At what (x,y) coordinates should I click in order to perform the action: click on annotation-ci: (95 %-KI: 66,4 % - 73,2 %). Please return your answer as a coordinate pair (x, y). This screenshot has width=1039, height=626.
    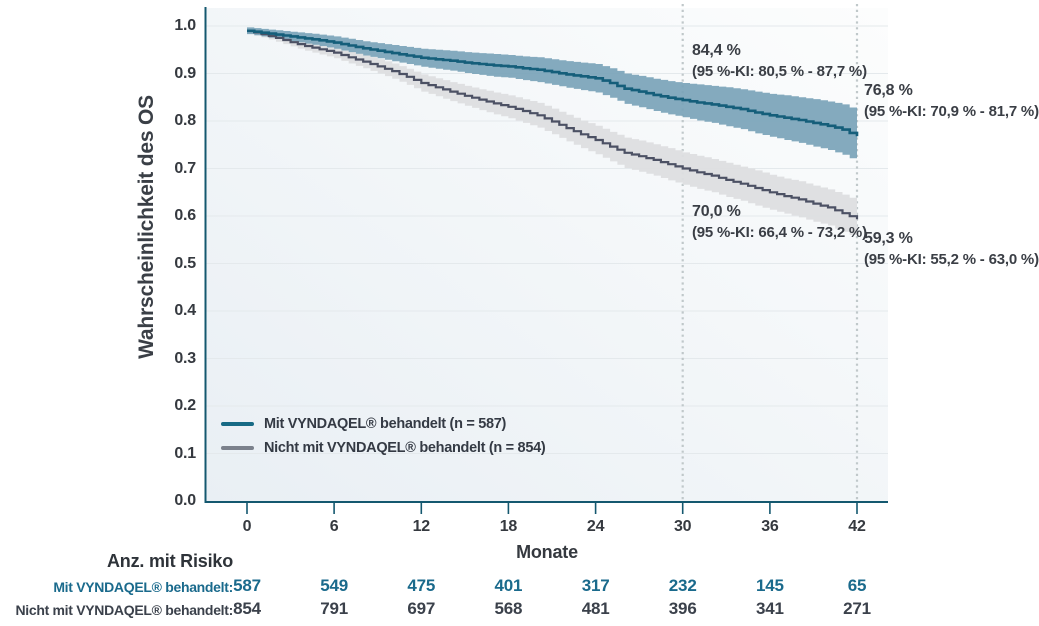
    Looking at the image, I should click on (779, 232).